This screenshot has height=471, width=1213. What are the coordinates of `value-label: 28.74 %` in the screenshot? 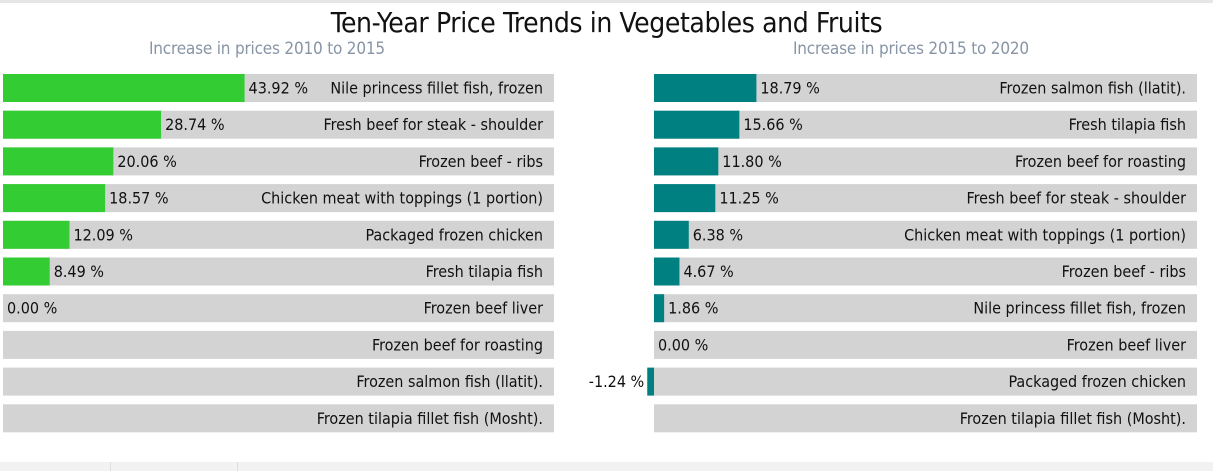 It's located at (194, 124).